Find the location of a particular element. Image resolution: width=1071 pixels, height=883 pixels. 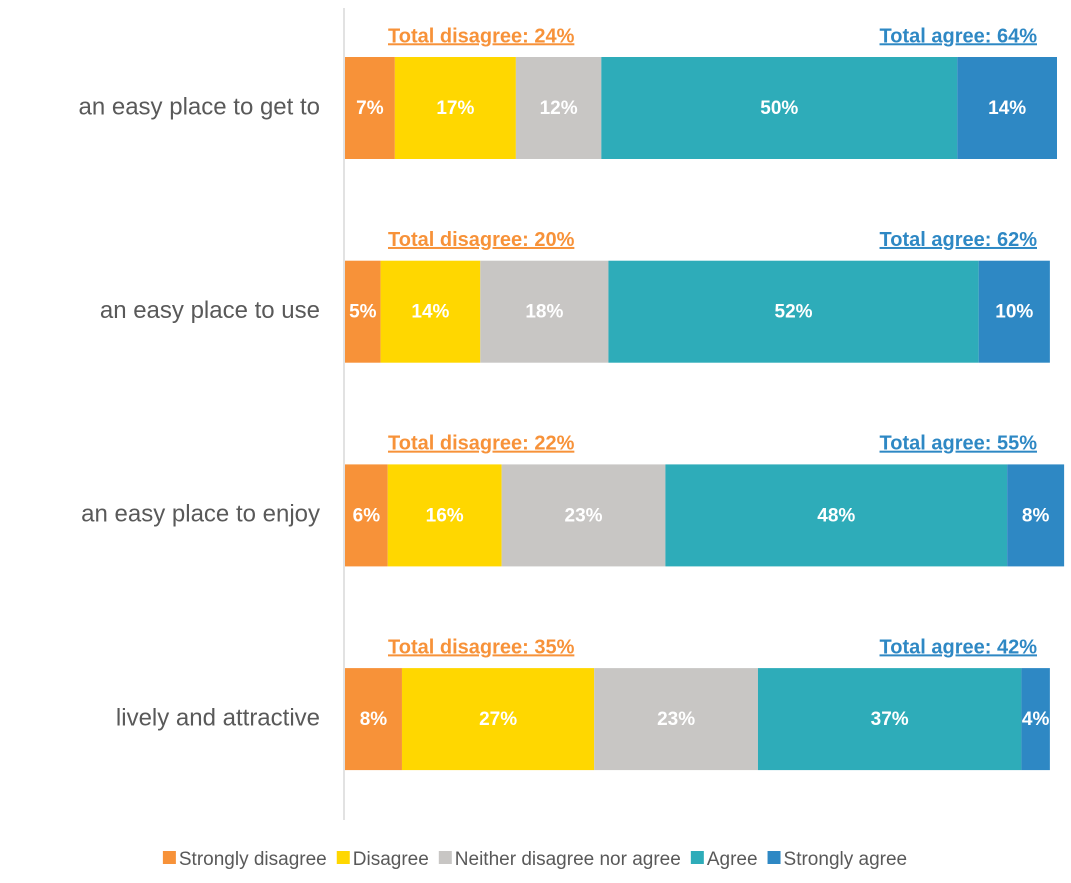

data-label: 27% is located at coordinates (498, 719).